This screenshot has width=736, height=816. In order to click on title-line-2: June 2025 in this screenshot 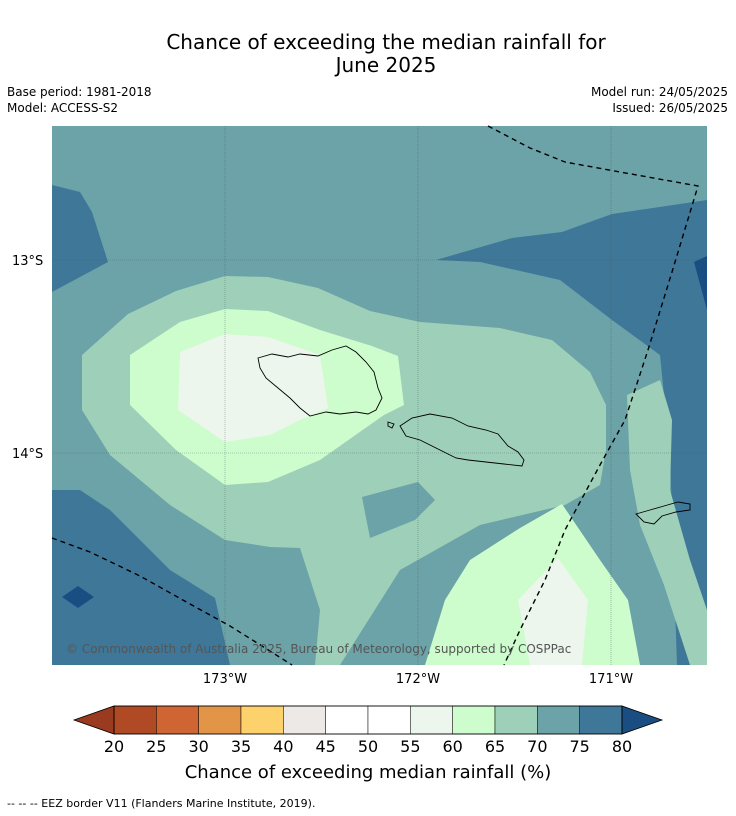, I will do `click(386, 65)`.